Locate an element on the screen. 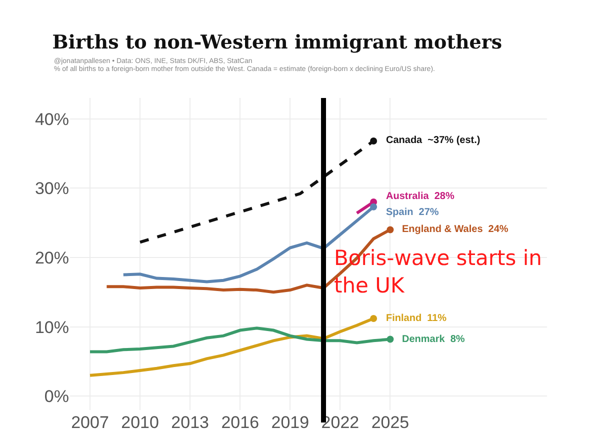 This screenshot has height=446, width=614. series-label: Canada ~37% (est.) is located at coordinates (433, 140).